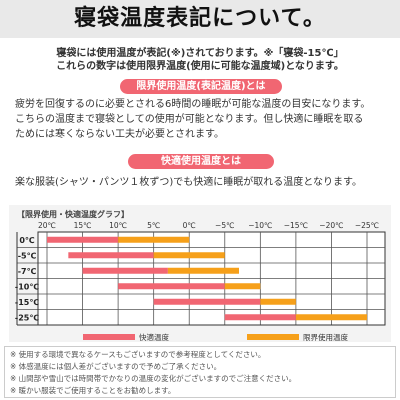 This screenshot has width=400, height=400. Describe the element at coordinates (154, 337) in the screenshot. I see `legend-comfort-label: 快適温度` at that location.